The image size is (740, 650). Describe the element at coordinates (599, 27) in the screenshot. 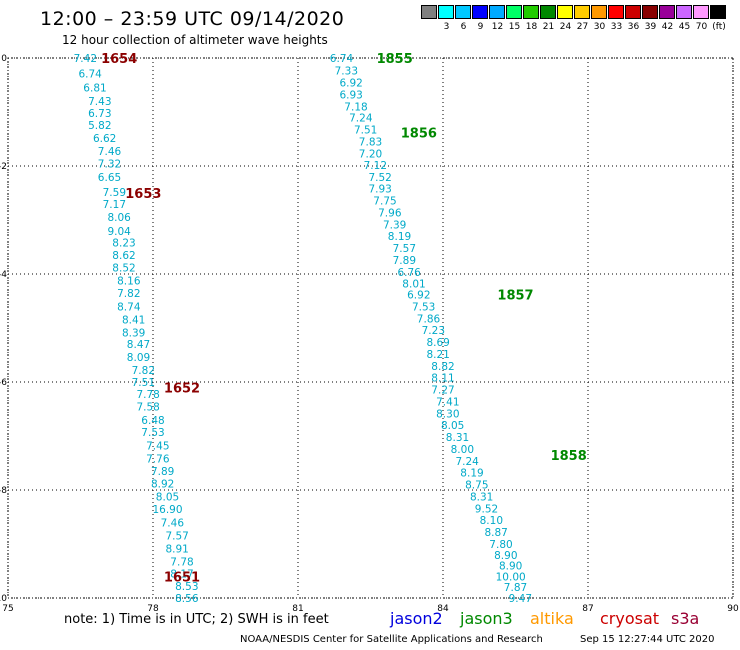

I see `scale-label: 30` at that location.